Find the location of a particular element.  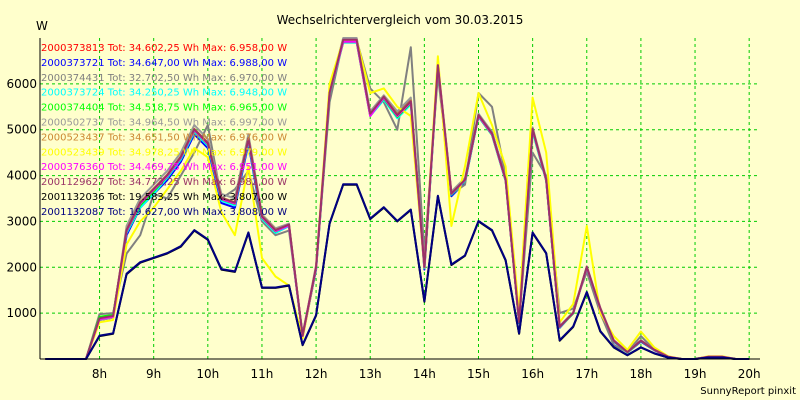

x-tick-label: 19h is located at coordinates (695, 374).